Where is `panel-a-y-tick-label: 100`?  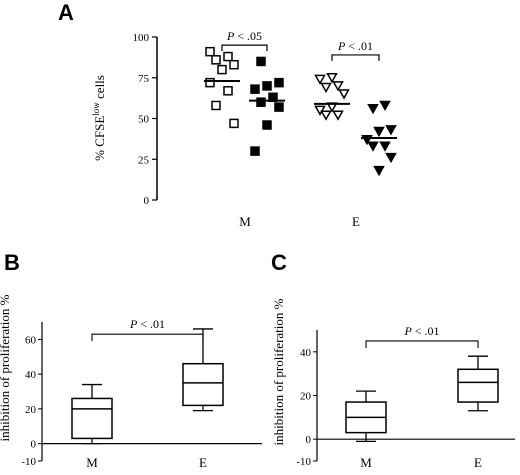 panel-a-y-tick-label: 100 is located at coordinates (141, 38).